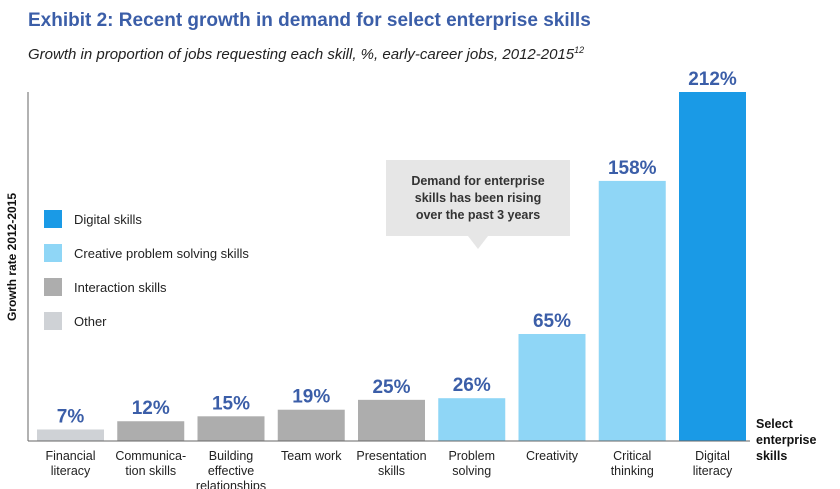 This screenshot has height=489, width=840. I want to click on value-label: 15%, so click(231, 403).